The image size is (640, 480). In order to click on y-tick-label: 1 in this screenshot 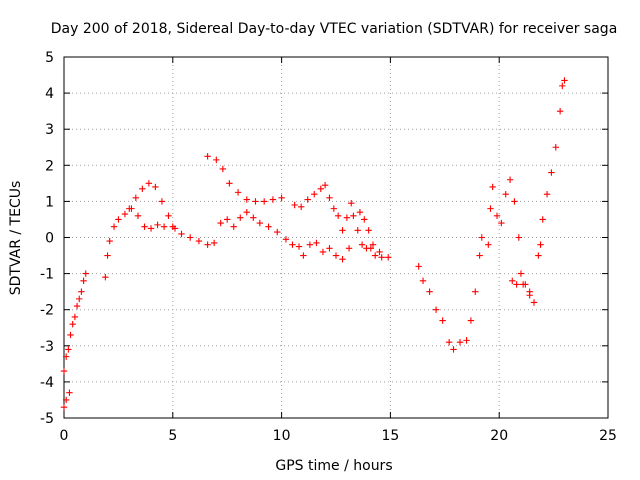, I will do `click(49, 202)`.